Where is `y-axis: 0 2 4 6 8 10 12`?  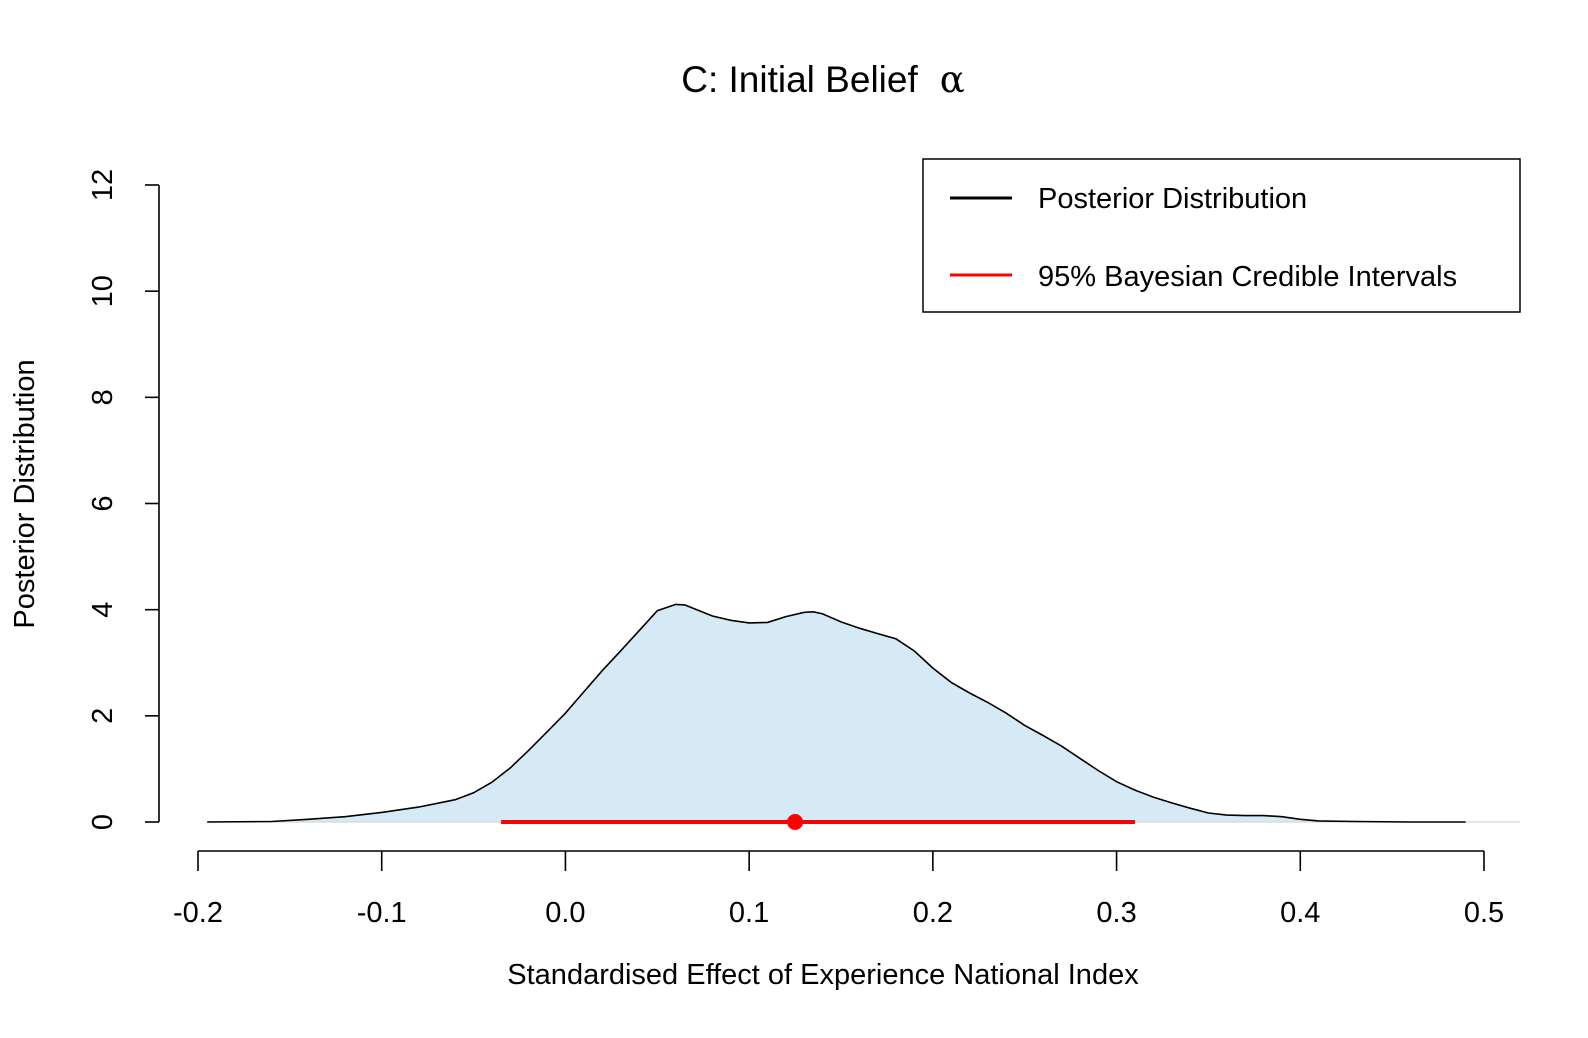 y-axis: 0 2 4 6 8 10 12 is located at coordinates (123, 499).